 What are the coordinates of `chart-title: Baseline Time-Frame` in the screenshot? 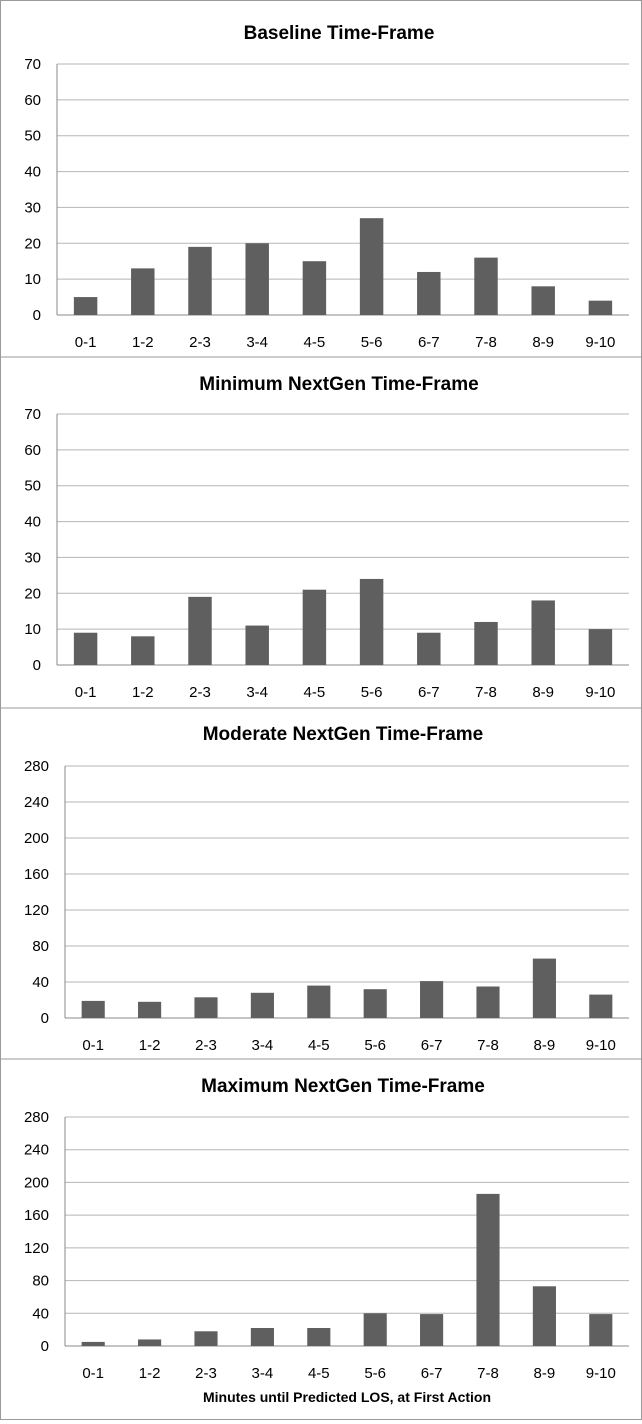 It's located at (339, 33).